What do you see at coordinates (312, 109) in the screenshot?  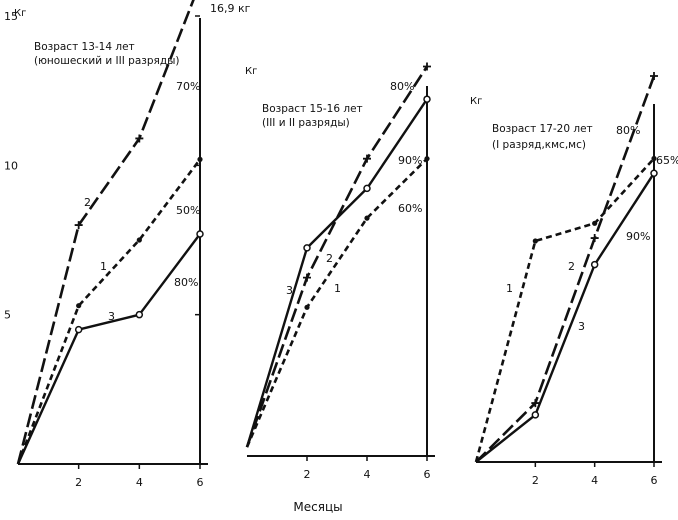 I see `panel-title: Возраст 15-16 лет` at bounding box center [312, 109].